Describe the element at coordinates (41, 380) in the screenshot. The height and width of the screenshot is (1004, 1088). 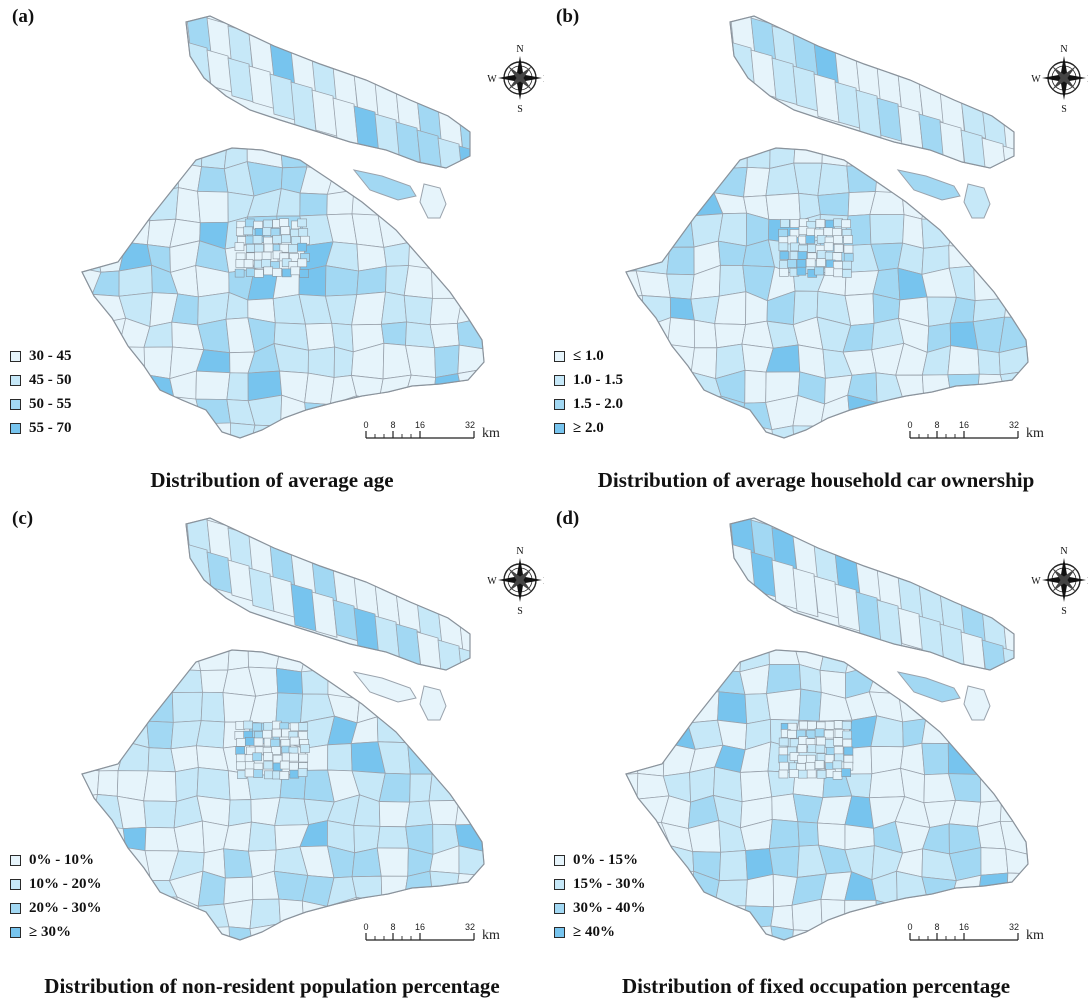
I see `legend-item: 45 - 50` at that location.